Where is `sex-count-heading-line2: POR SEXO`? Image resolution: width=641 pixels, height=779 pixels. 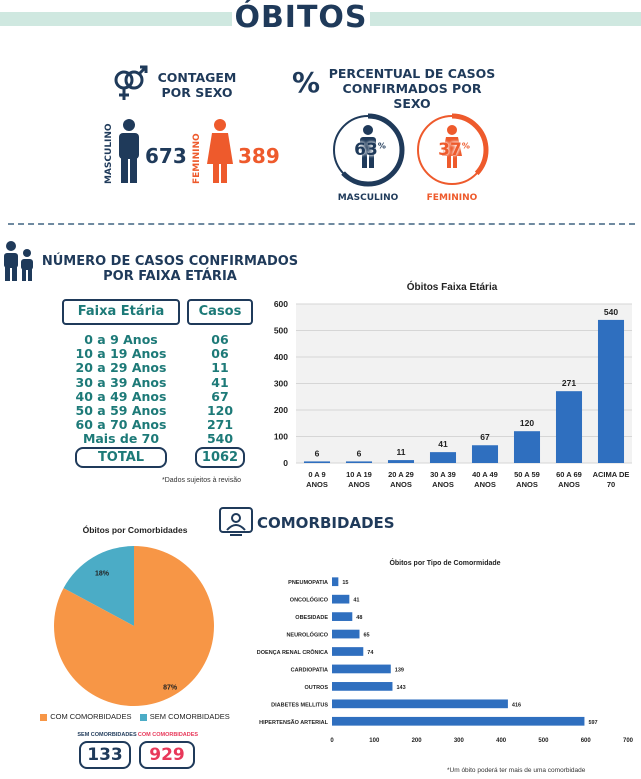 sex-count-heading-line2: POR SEXO is located at coordinates (197, 92).